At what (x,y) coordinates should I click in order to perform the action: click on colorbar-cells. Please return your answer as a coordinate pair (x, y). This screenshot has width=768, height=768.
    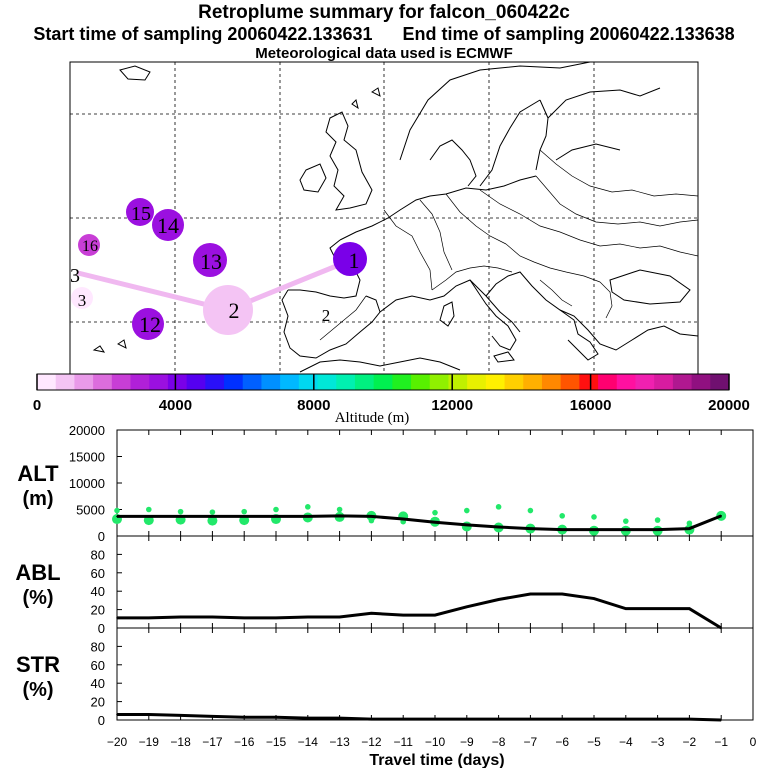
    Looking at the image, I should click on (383, 382).